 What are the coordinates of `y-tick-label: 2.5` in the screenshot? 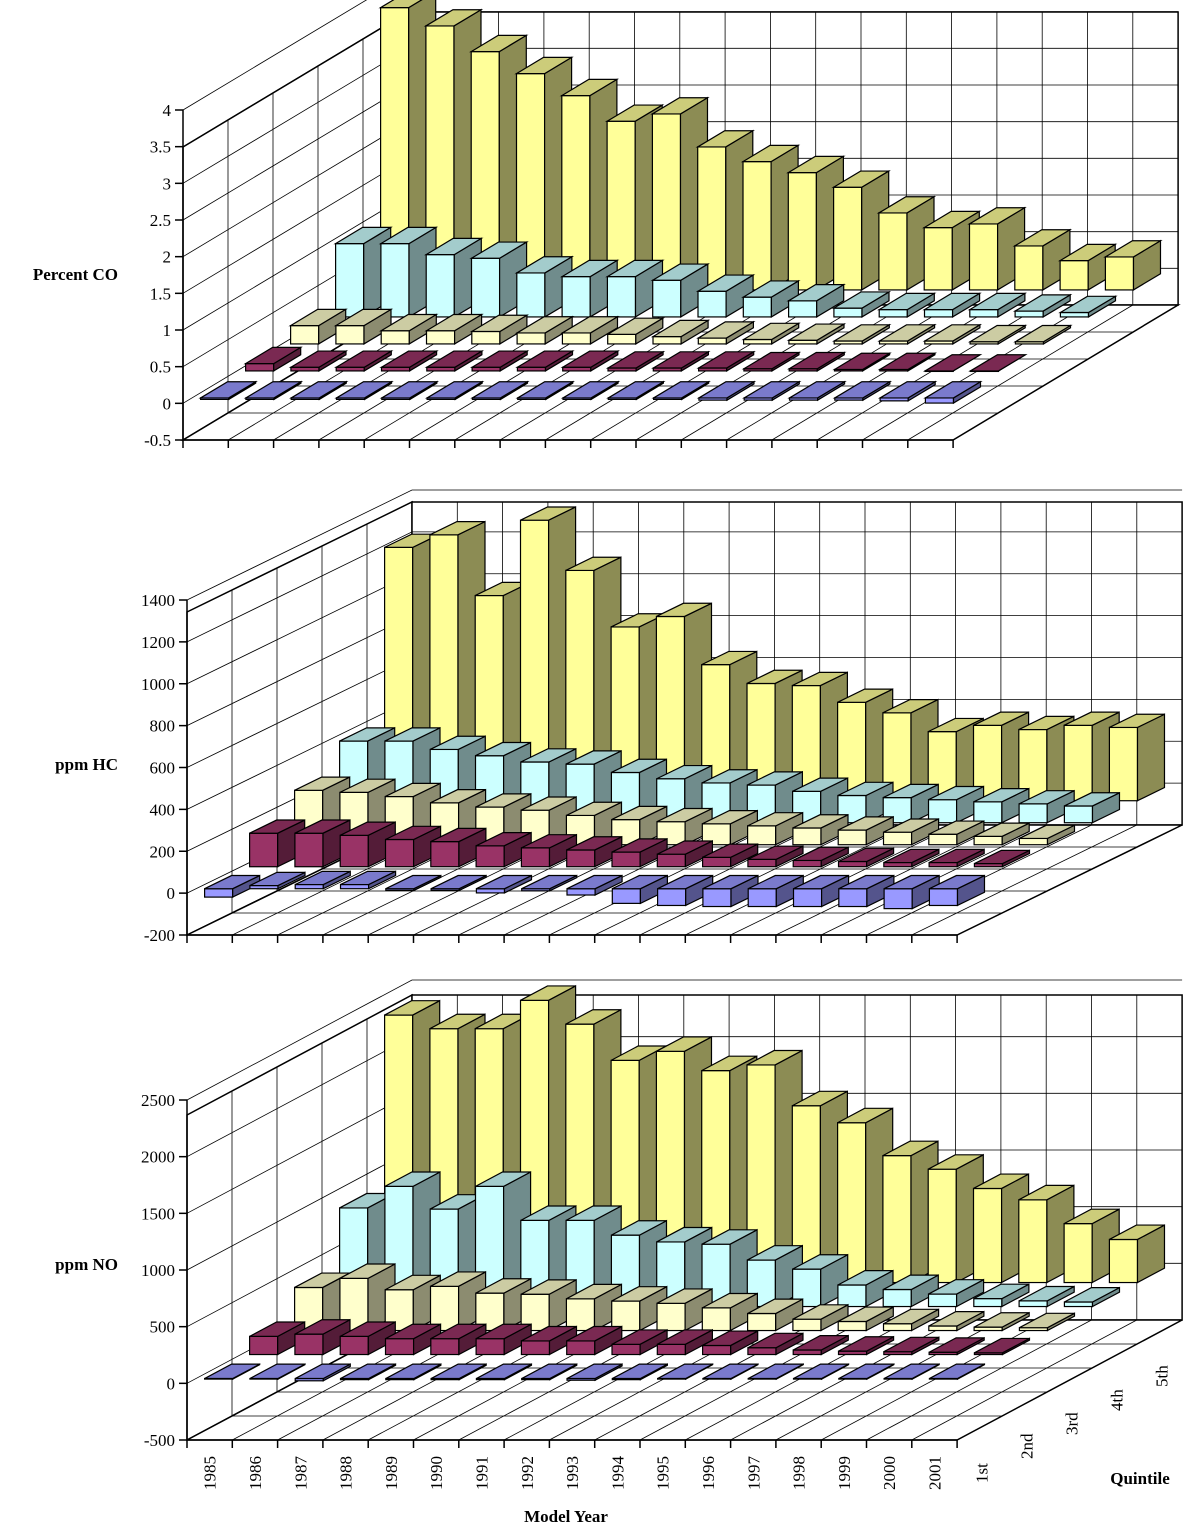 It's located at (160, 220).